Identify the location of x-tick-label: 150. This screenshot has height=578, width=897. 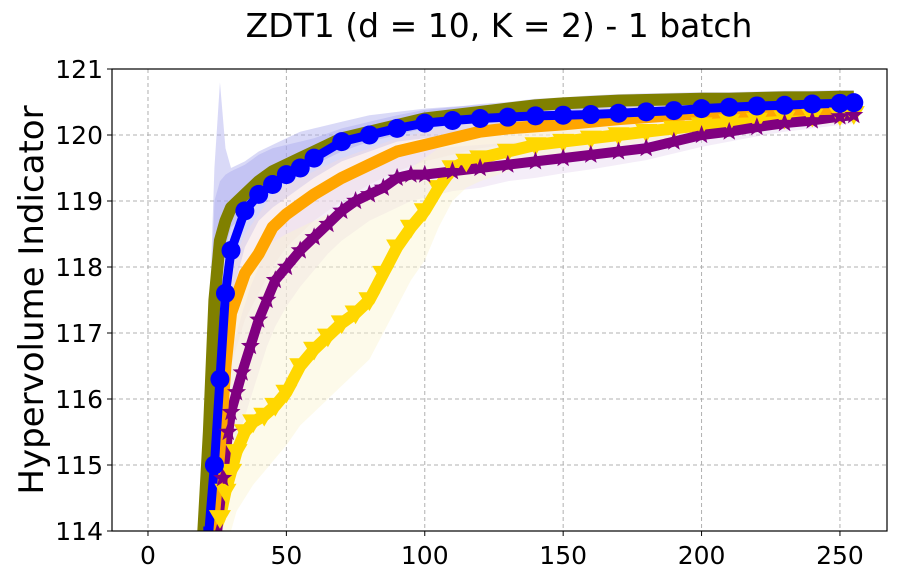
(563, 555).